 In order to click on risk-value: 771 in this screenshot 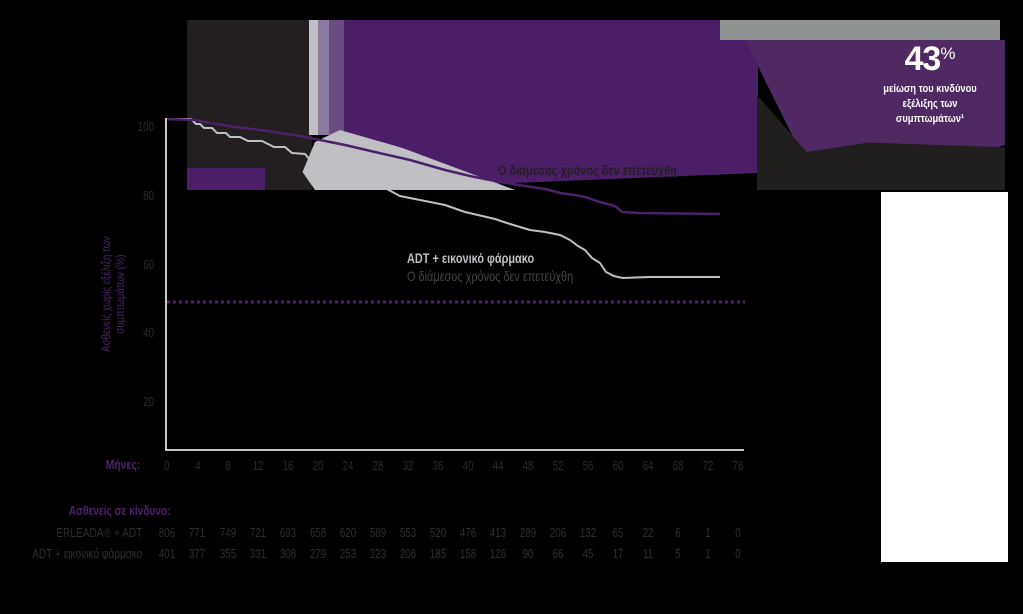, I will do `click(197, 532)`.